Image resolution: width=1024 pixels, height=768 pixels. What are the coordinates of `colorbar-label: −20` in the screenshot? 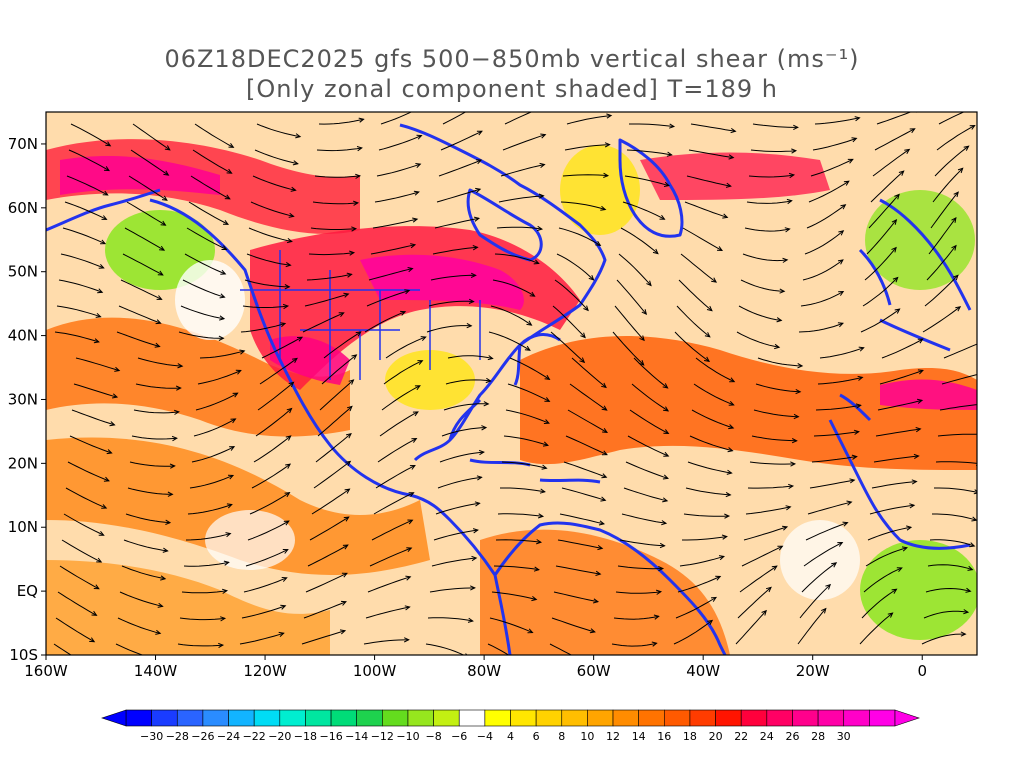 It's located at (279, 736).